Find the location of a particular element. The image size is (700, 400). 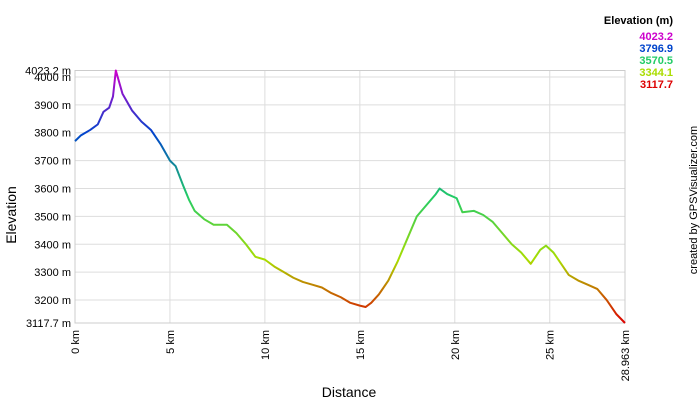

credit: created by GPSVisualizer.com is located at coordinates (694, 200).